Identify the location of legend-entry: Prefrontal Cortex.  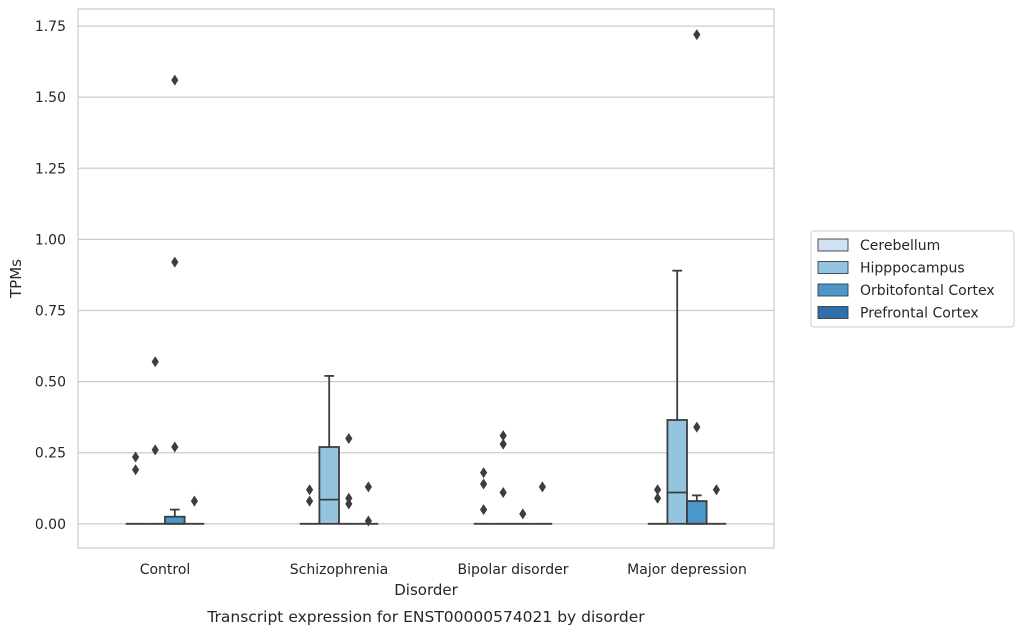
(919, 314).